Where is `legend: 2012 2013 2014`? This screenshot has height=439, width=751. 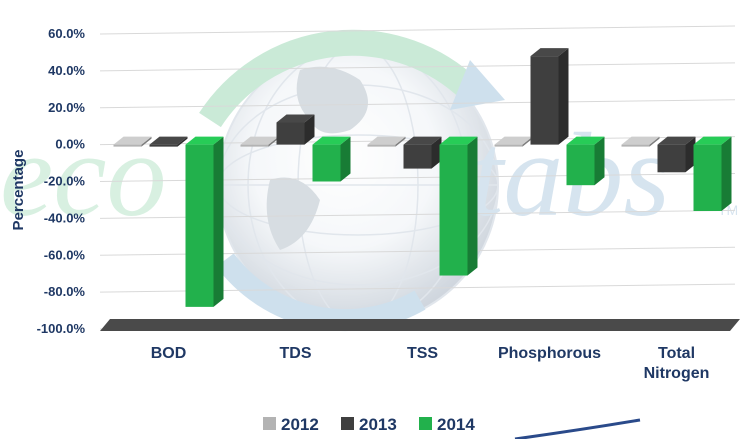 legend: 2012 2013 2014 is located at coordinates (369, 424).